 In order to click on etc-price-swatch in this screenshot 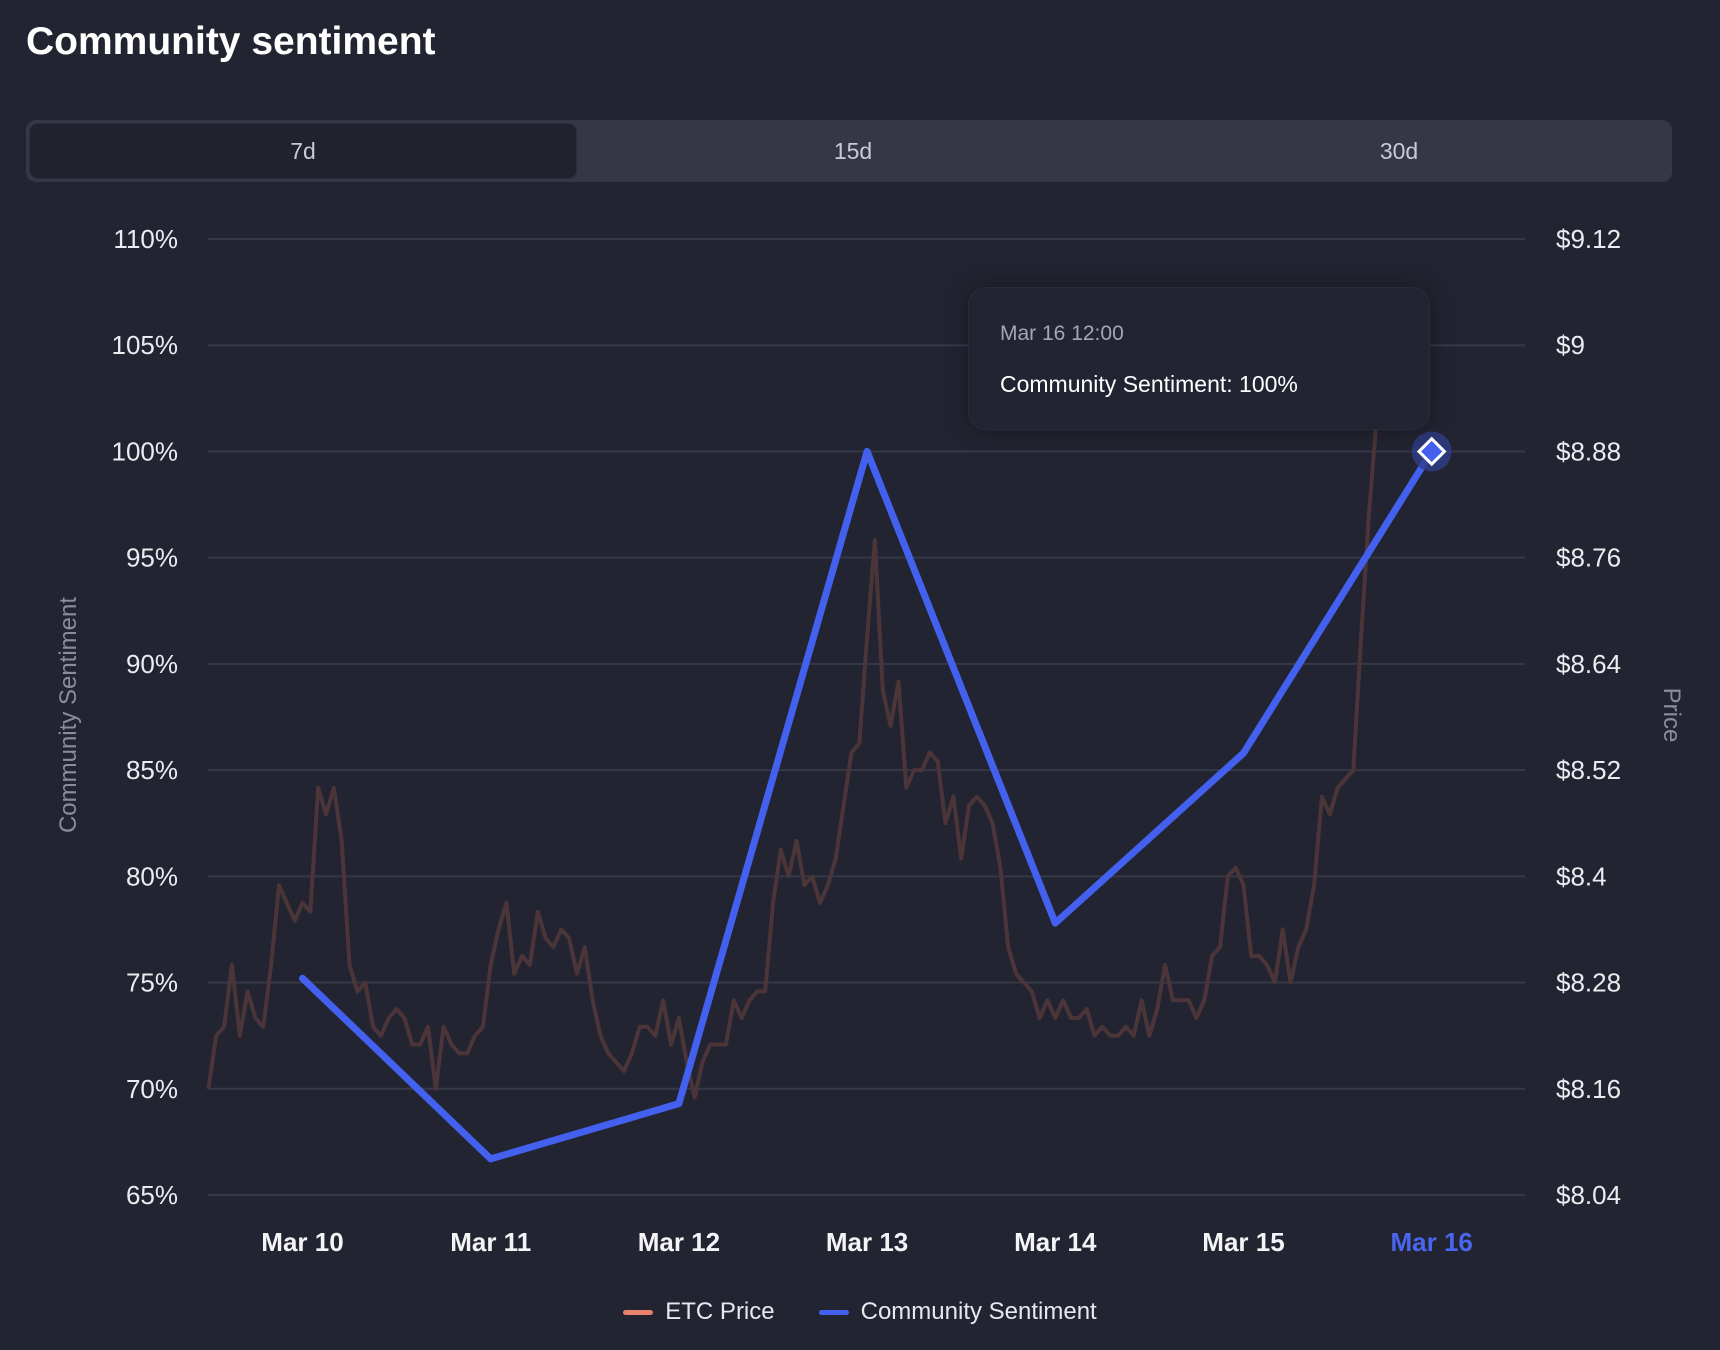, I will do `click(638, 1312)`.